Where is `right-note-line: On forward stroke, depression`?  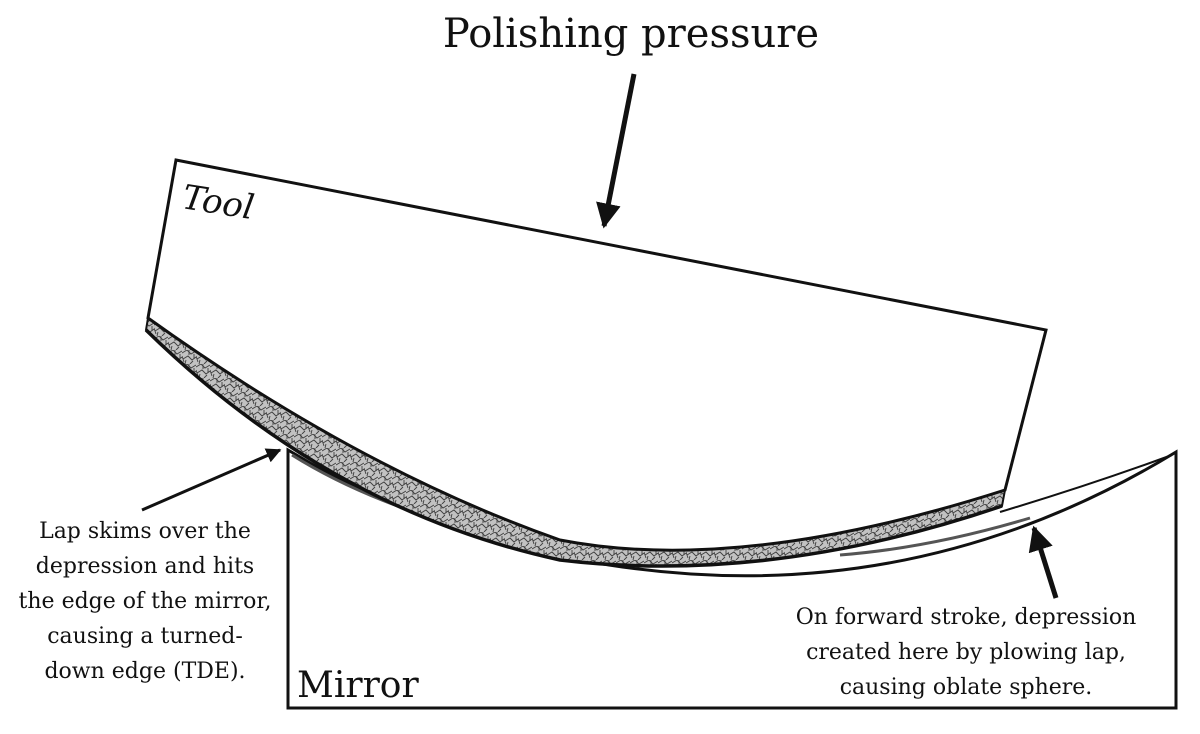
right-note-line: On forward stroke, depression is located at coordinates (966, 617).